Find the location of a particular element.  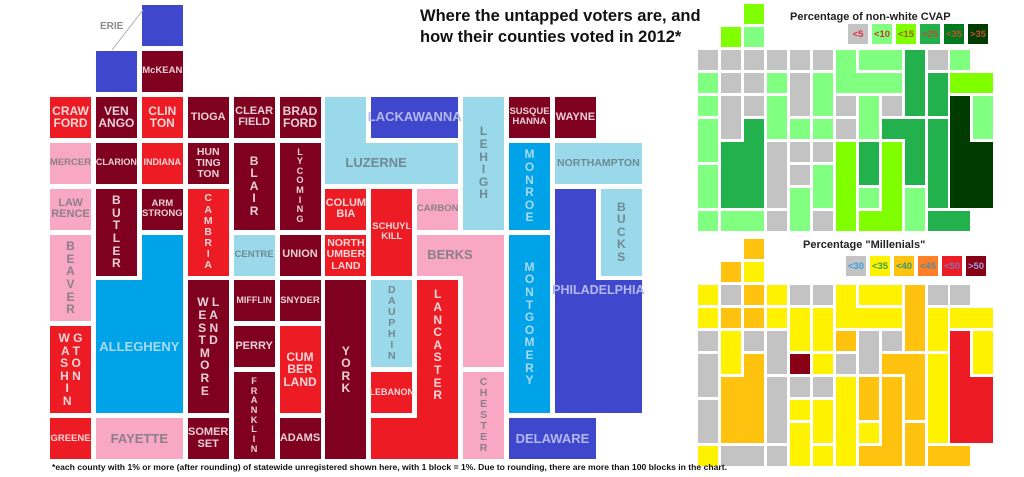

county-berks-block is located at coordinates (484, 255).